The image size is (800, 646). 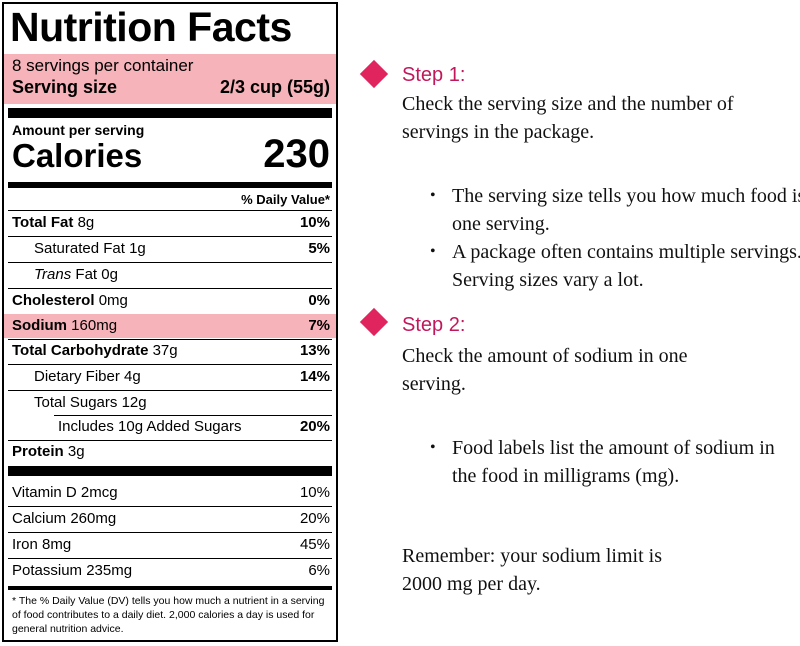 I want to click on serving-size-label: Serving size, so click(x=65, y=87).